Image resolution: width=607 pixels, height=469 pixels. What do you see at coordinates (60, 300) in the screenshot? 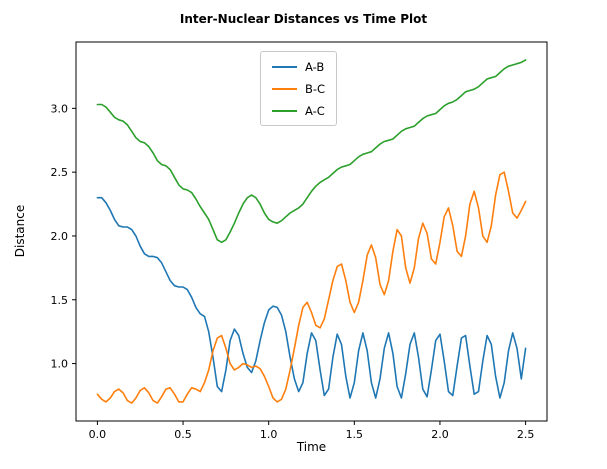
I see `y-tick-label: 1.5` at bounding box center [60, 300].